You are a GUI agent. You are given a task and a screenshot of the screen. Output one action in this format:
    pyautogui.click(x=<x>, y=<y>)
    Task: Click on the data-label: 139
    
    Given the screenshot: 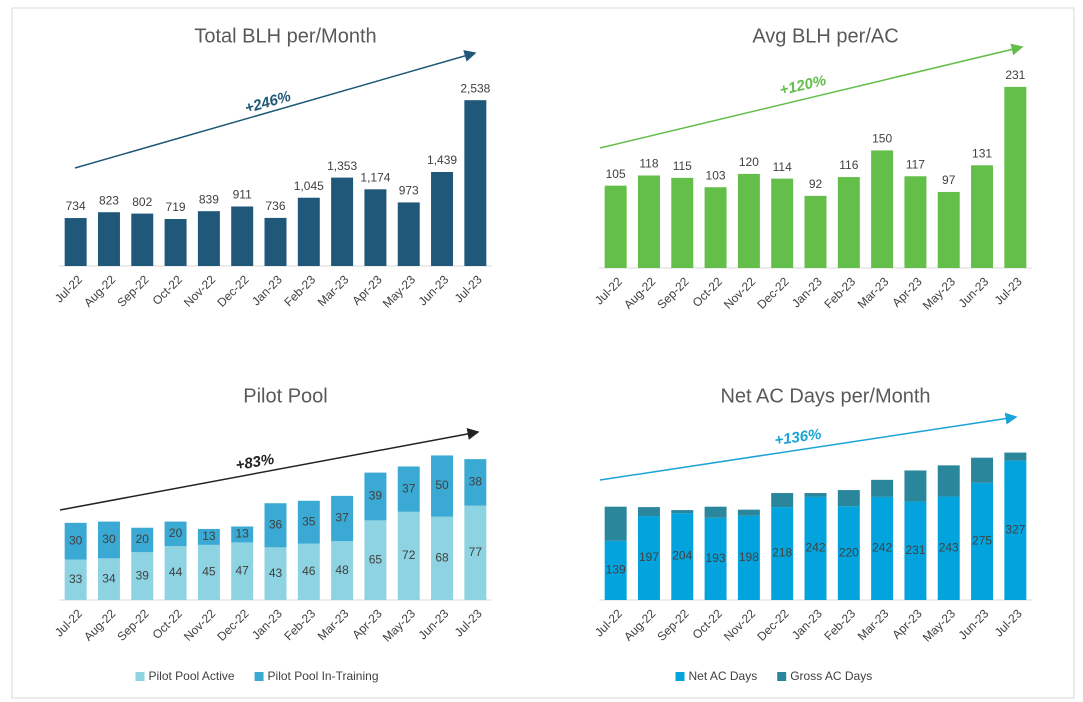 What is the action you would take?
    pyautogui.click(x=616, y=570)
    